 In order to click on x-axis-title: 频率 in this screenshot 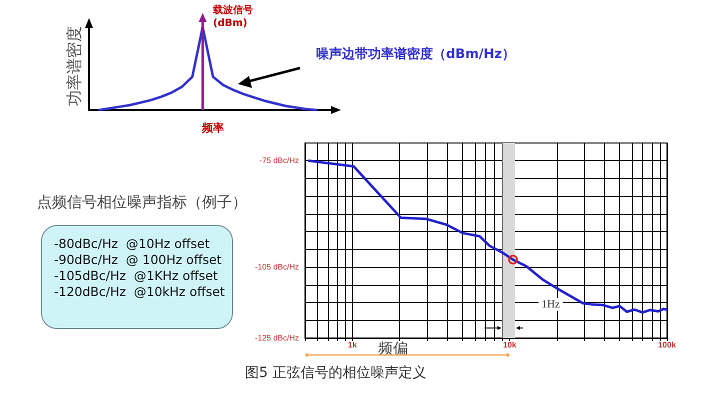, I will do `click(212, 127)`.